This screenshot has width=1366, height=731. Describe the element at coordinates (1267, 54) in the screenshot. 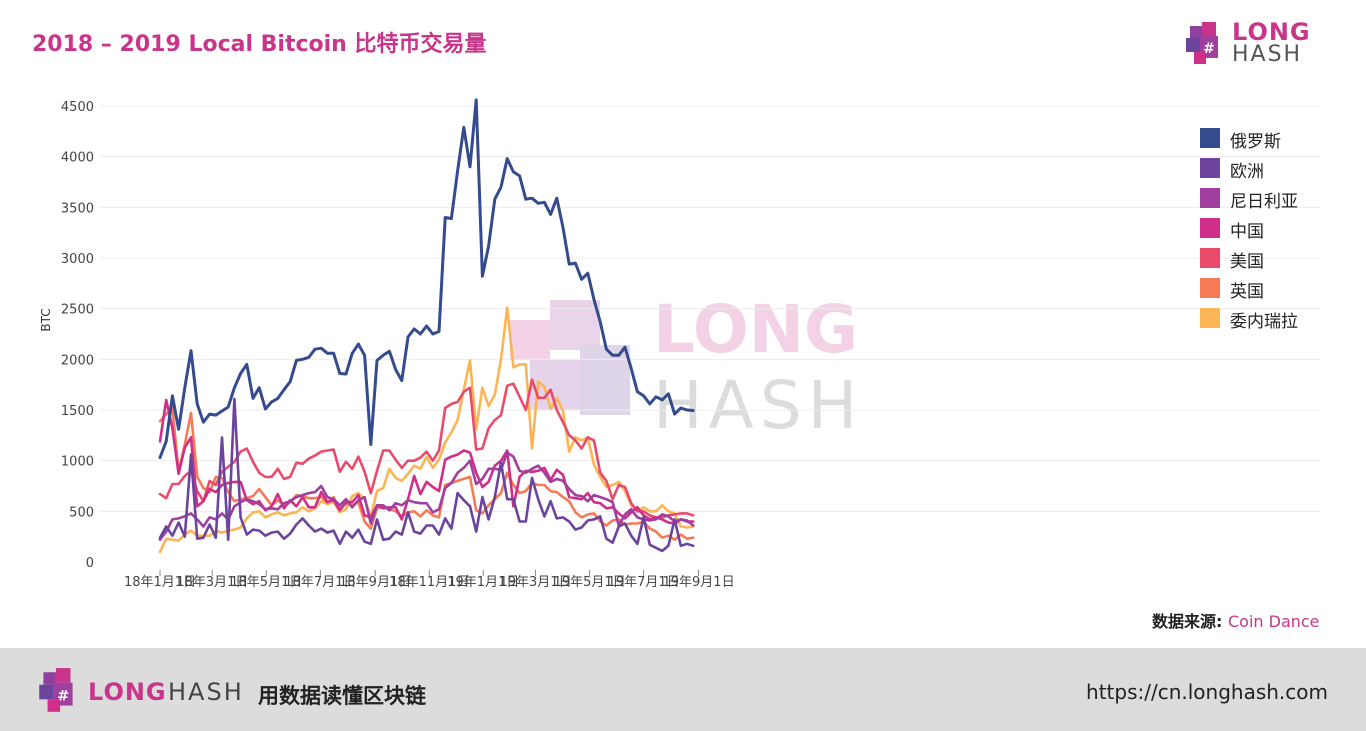

I see `logo-hash-text: HASH` at that location.